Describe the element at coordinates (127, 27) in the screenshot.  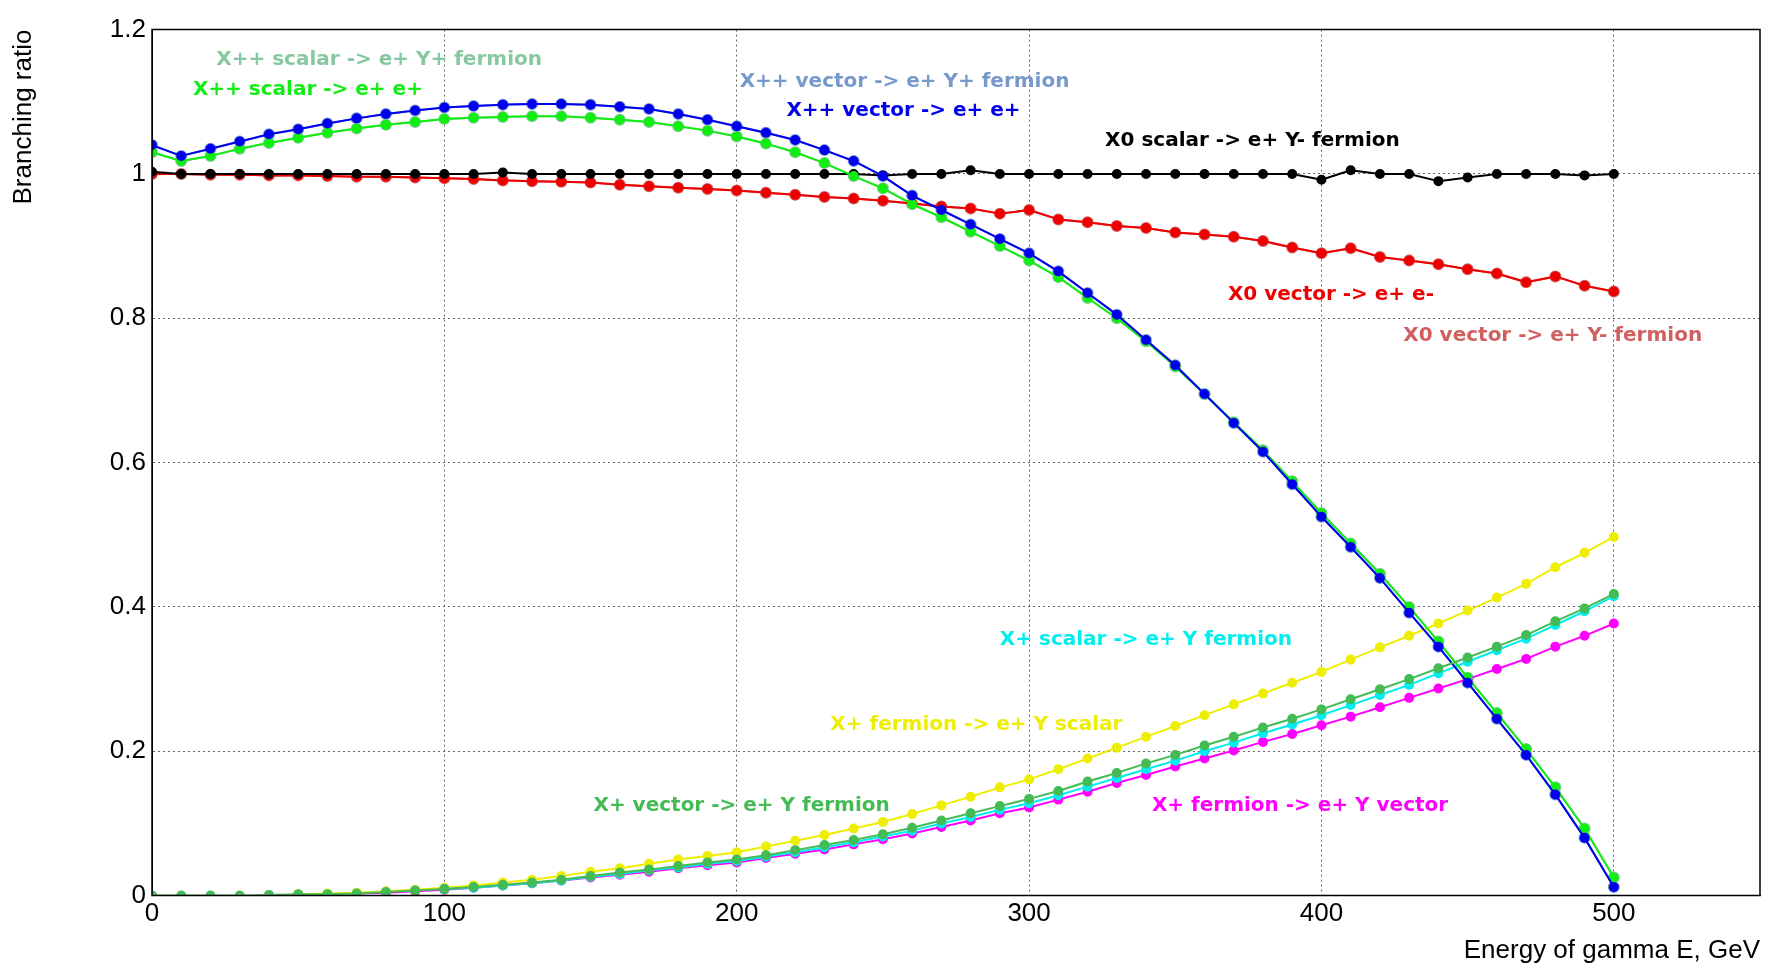
I see `y-tick-label: 1.2` at that location.